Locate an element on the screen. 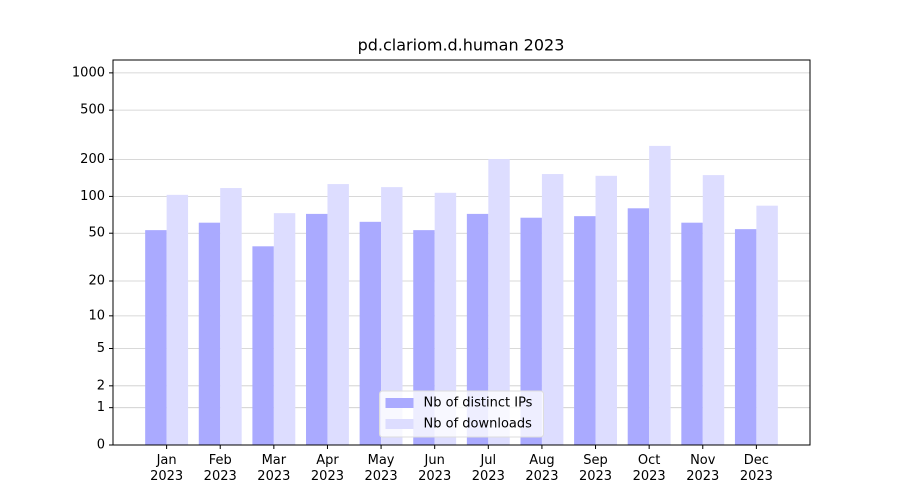 The height and width of the screenshot is (500, 900). y-tick-label: 10 is located at coordinates (96, 315).